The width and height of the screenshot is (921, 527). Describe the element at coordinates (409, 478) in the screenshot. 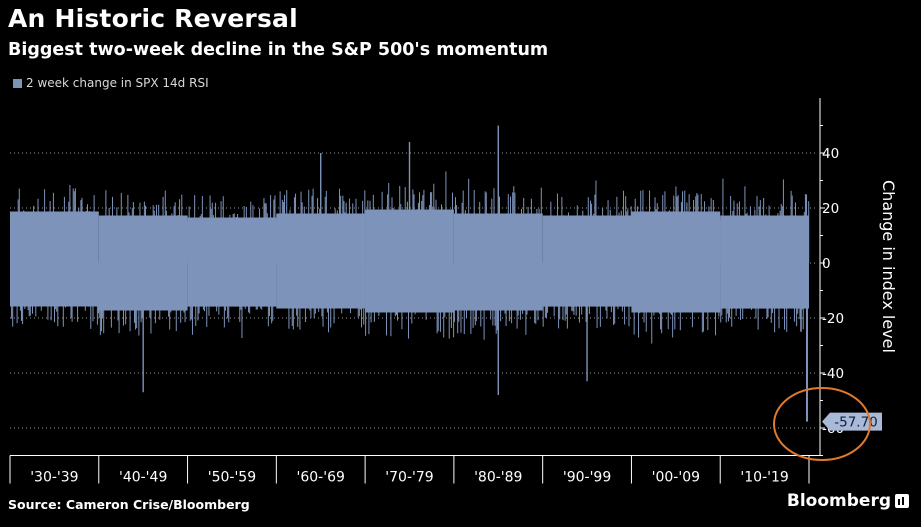

I see `x-tick-label: '70-'79` at that location.